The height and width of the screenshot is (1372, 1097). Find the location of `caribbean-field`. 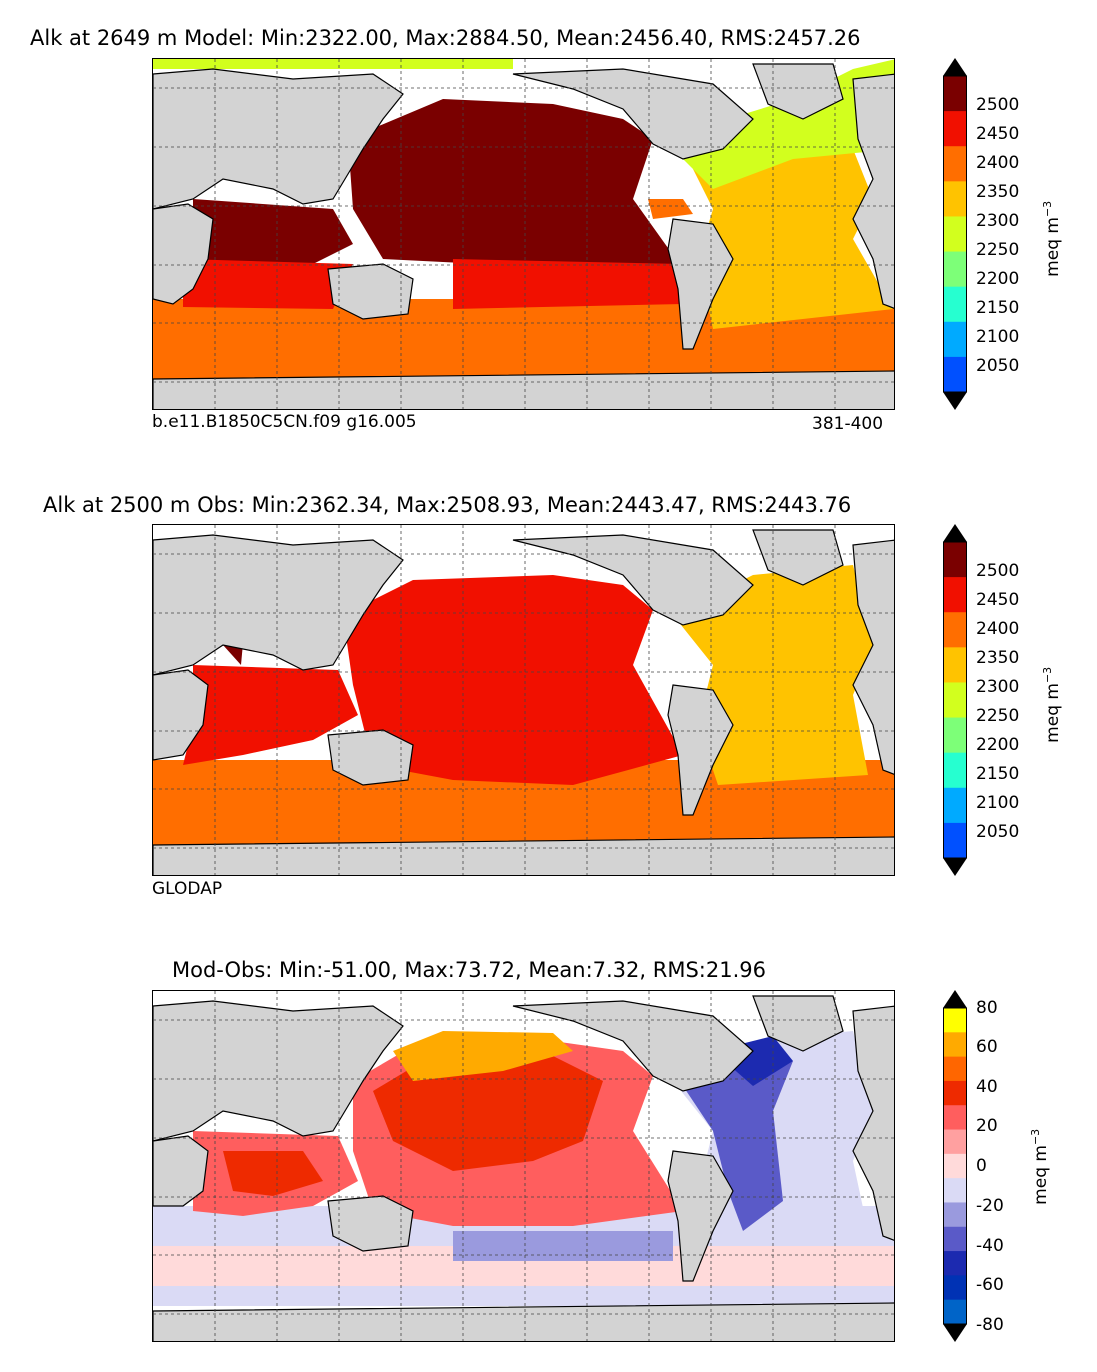

caribbean-field is located at coordinates (670, 209).